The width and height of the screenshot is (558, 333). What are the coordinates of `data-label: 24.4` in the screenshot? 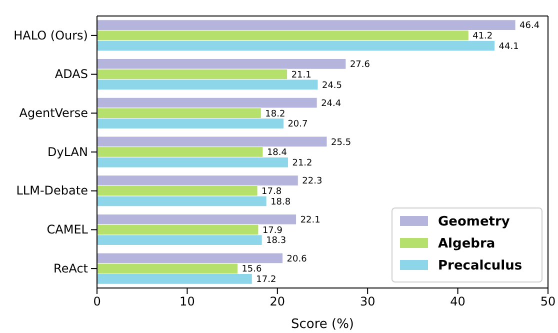 It's located at (331, 103).